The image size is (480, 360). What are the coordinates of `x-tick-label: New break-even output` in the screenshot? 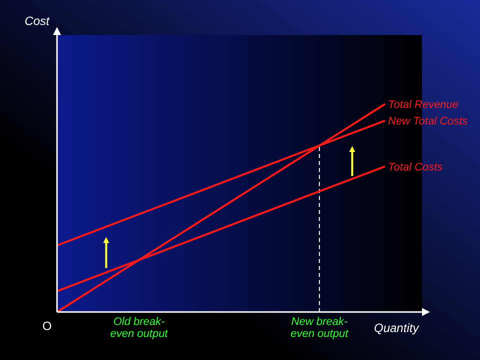 It's located at (320, 328).